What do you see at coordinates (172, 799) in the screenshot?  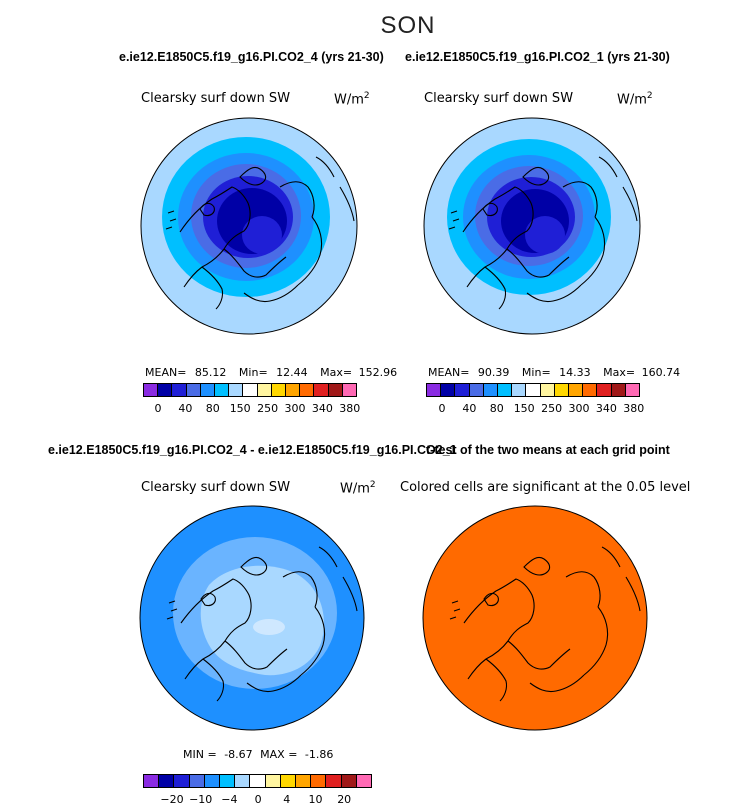 I see `colorbar-tick-label: −20` at bounding box center [172, 799].